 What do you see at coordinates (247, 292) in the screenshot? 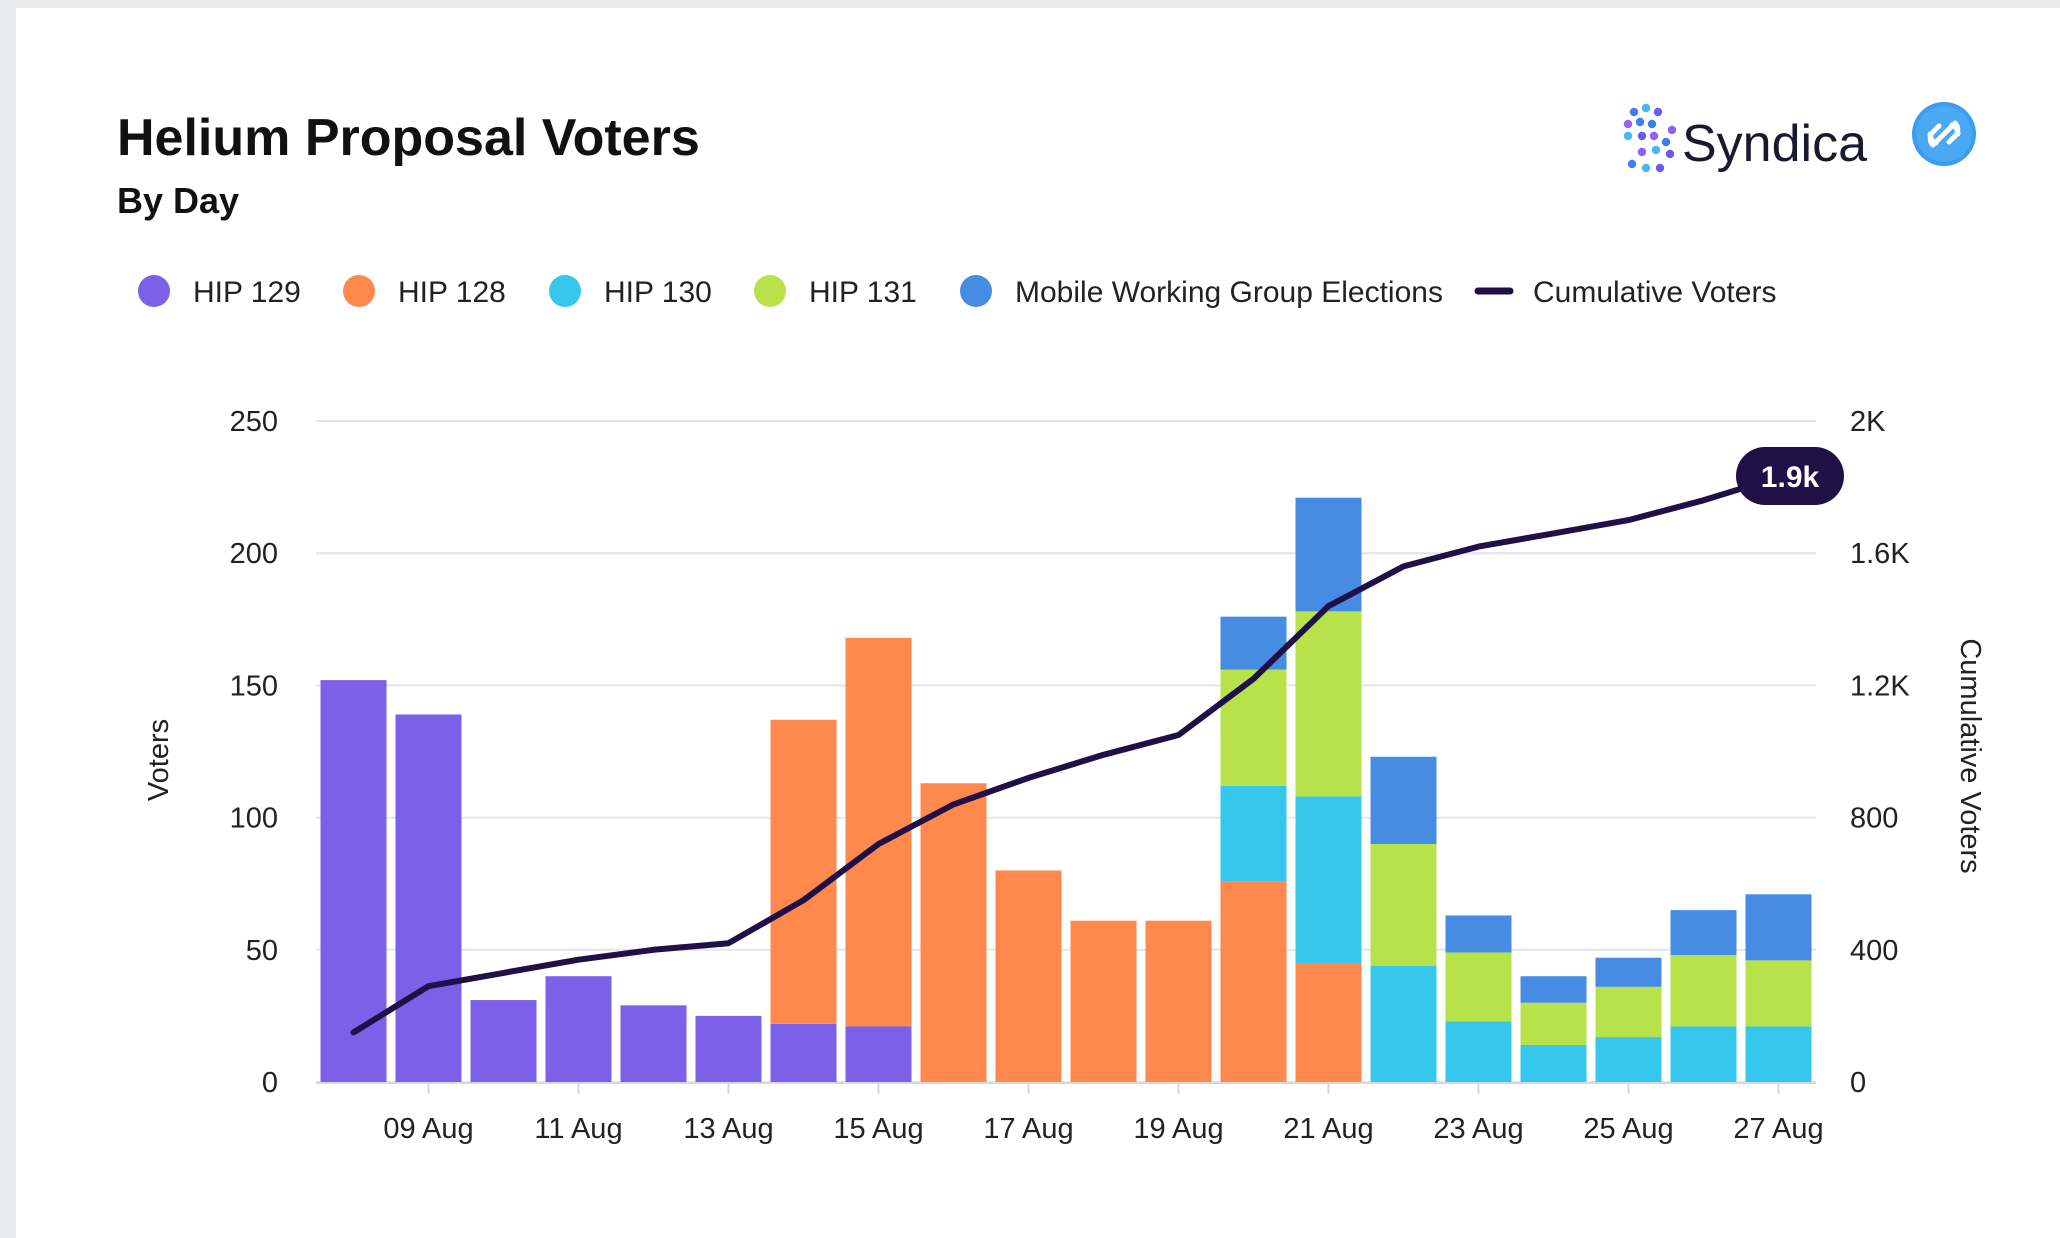
I see `legend-label: HIP 129` at bounding box center [247, 292].